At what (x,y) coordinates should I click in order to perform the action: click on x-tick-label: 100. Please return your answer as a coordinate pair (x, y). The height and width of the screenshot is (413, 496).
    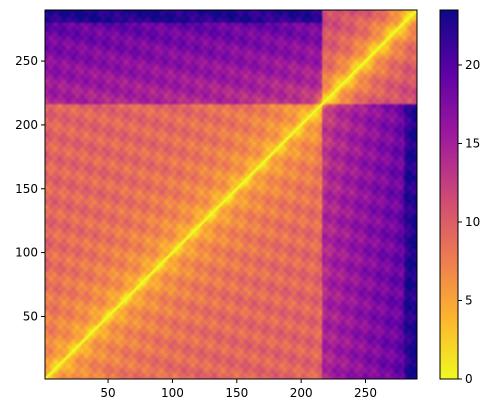
    Looking at the image, I should click on (172, 393).